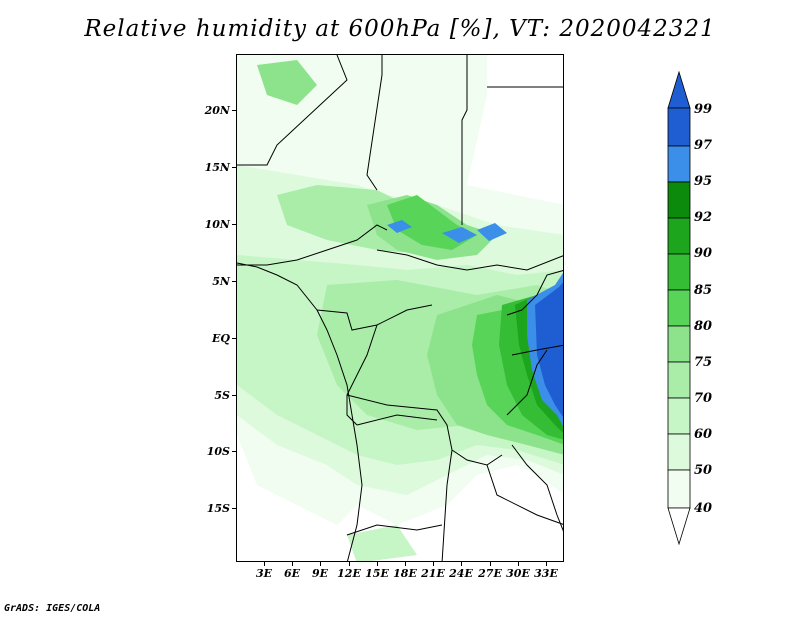 This screenshot has width=800, height=618. What do you see at coordinates (461, 573) in the screenshot?
I see `lon-label: 24E` at bounding box center [461, 573].